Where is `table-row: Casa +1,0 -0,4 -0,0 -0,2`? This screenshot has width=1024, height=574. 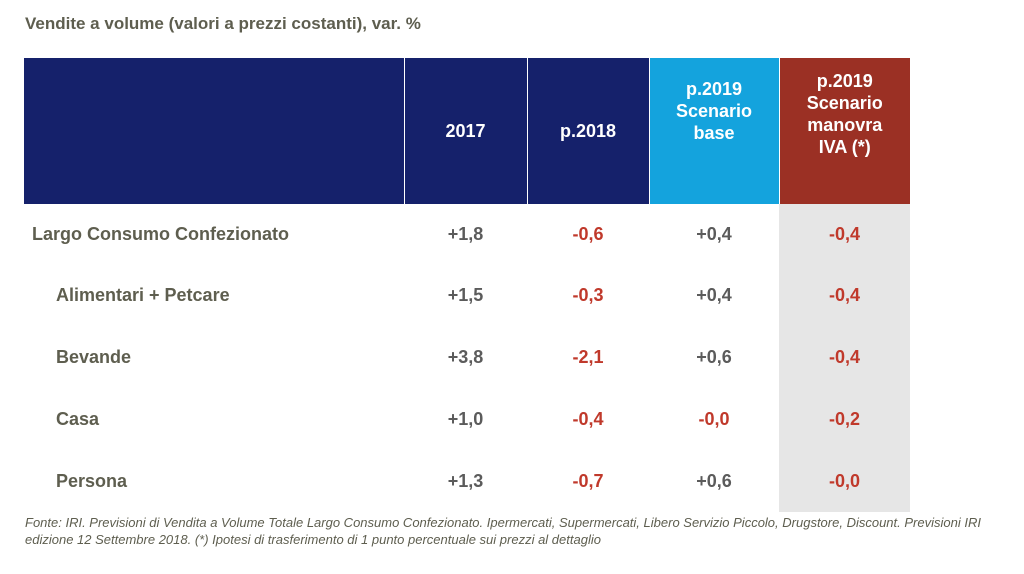 table-row: Casa +1,0 -0,4 -0,0 -0,2 is located at coordinates (467, 419).